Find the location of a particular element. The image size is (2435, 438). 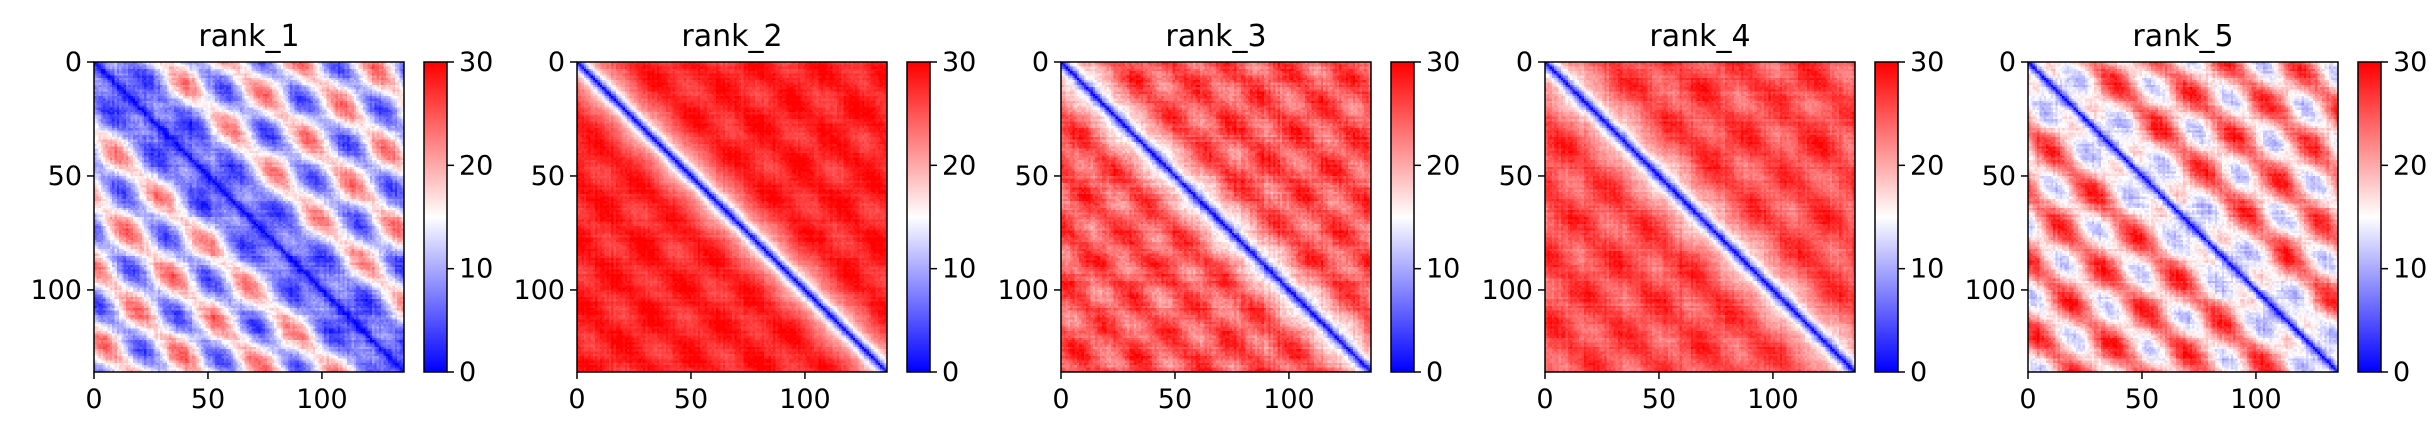

panel-title: rank_4 is located at coordinates (1699, 36).